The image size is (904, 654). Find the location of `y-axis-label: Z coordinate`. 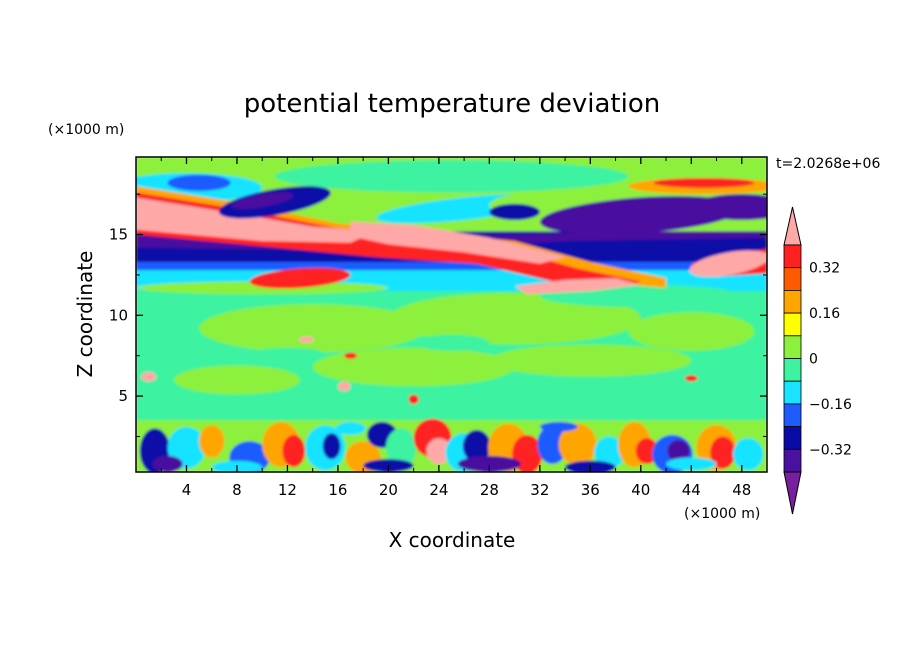

y-axis-label: Z coordinate is located at coordinates (85, 314).